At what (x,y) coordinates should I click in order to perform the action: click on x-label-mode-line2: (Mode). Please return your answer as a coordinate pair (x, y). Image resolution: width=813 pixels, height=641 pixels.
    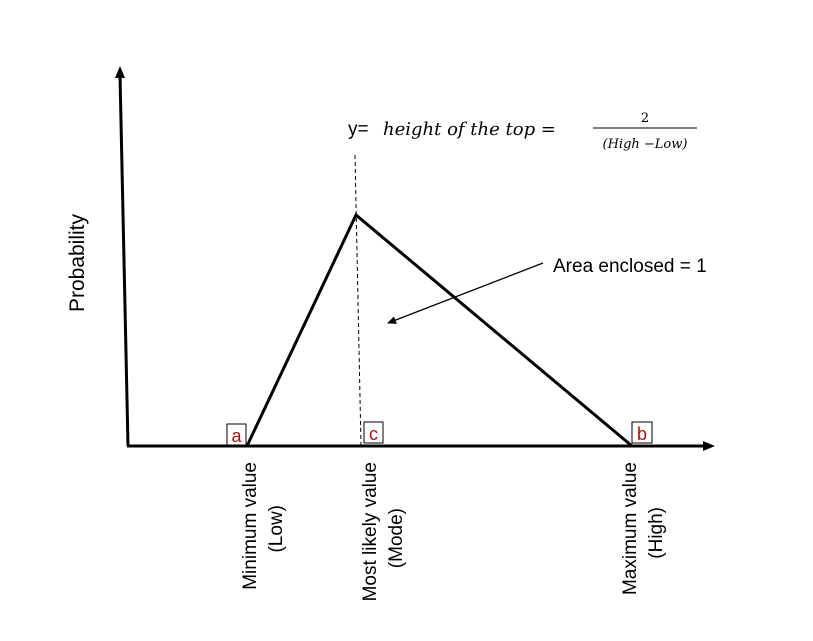
    Looking at the image, I should click on (396, 538).